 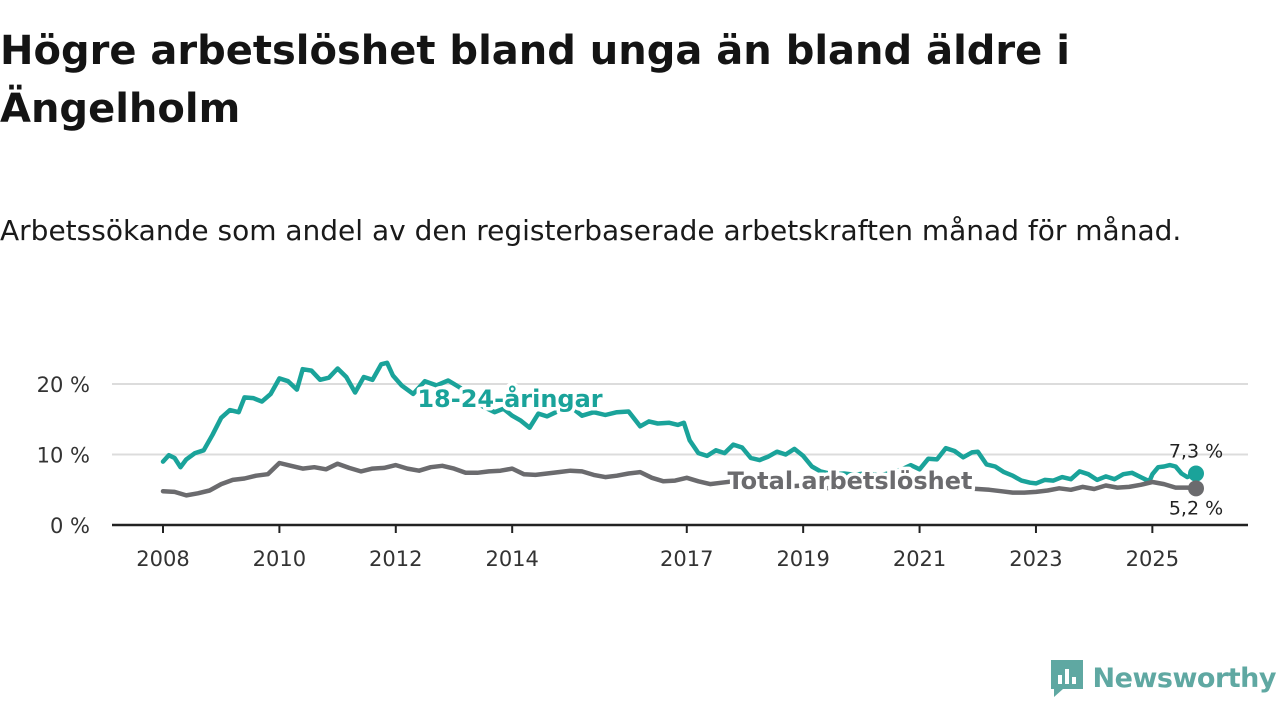 I want to click on newsworthy-logo: Newsworthy, so click(x=1163, y=678).